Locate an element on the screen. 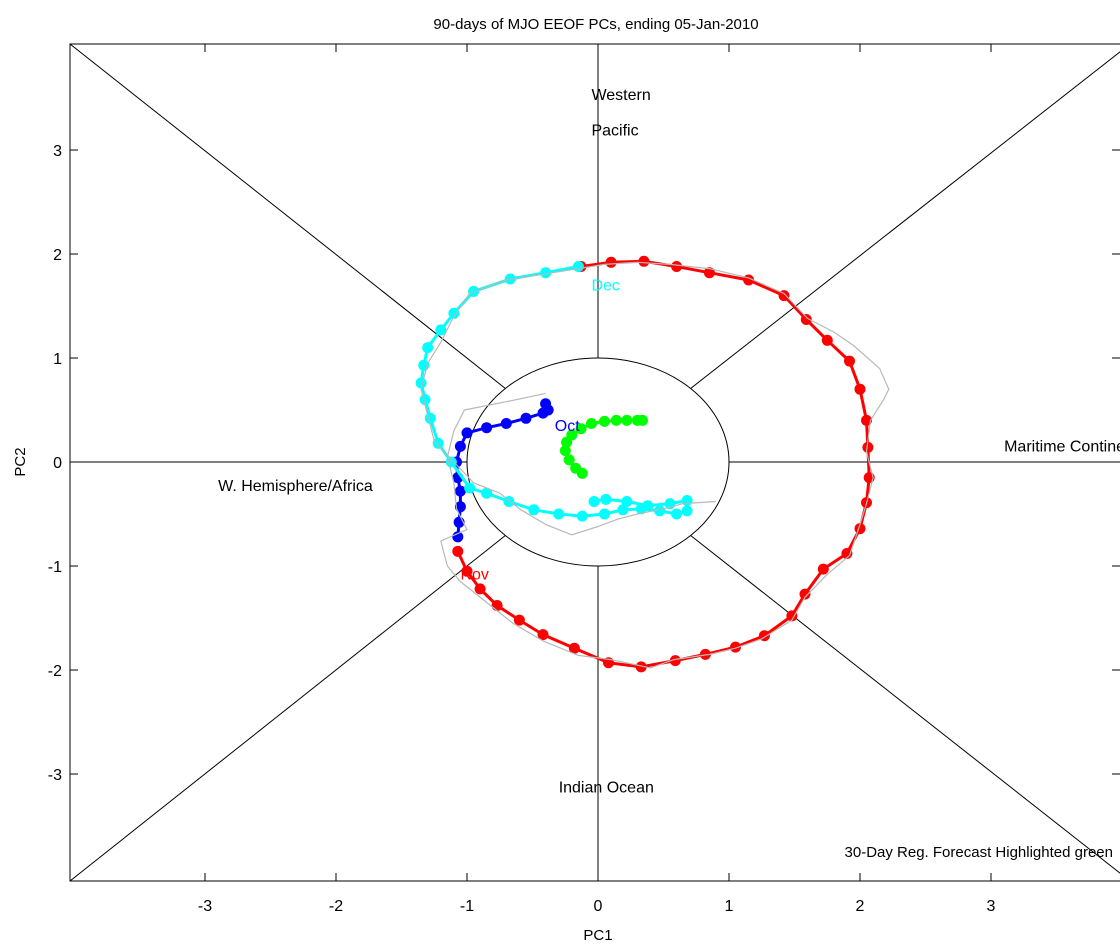  y-tick-label: 0 is located at coordinates (57, 463).